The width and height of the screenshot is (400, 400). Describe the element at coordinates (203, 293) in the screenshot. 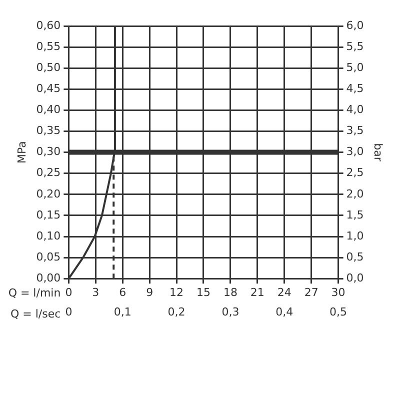

I see `x-tick-label: 15` at that location.